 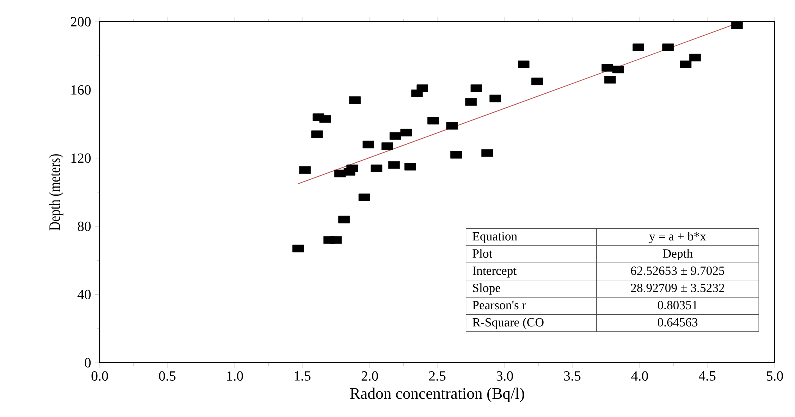 What do you see at coordinates (677, 288) in the screenshot?
I see `annotation: 28.92709 ± 3.5232` at bounding box center [677, 288].